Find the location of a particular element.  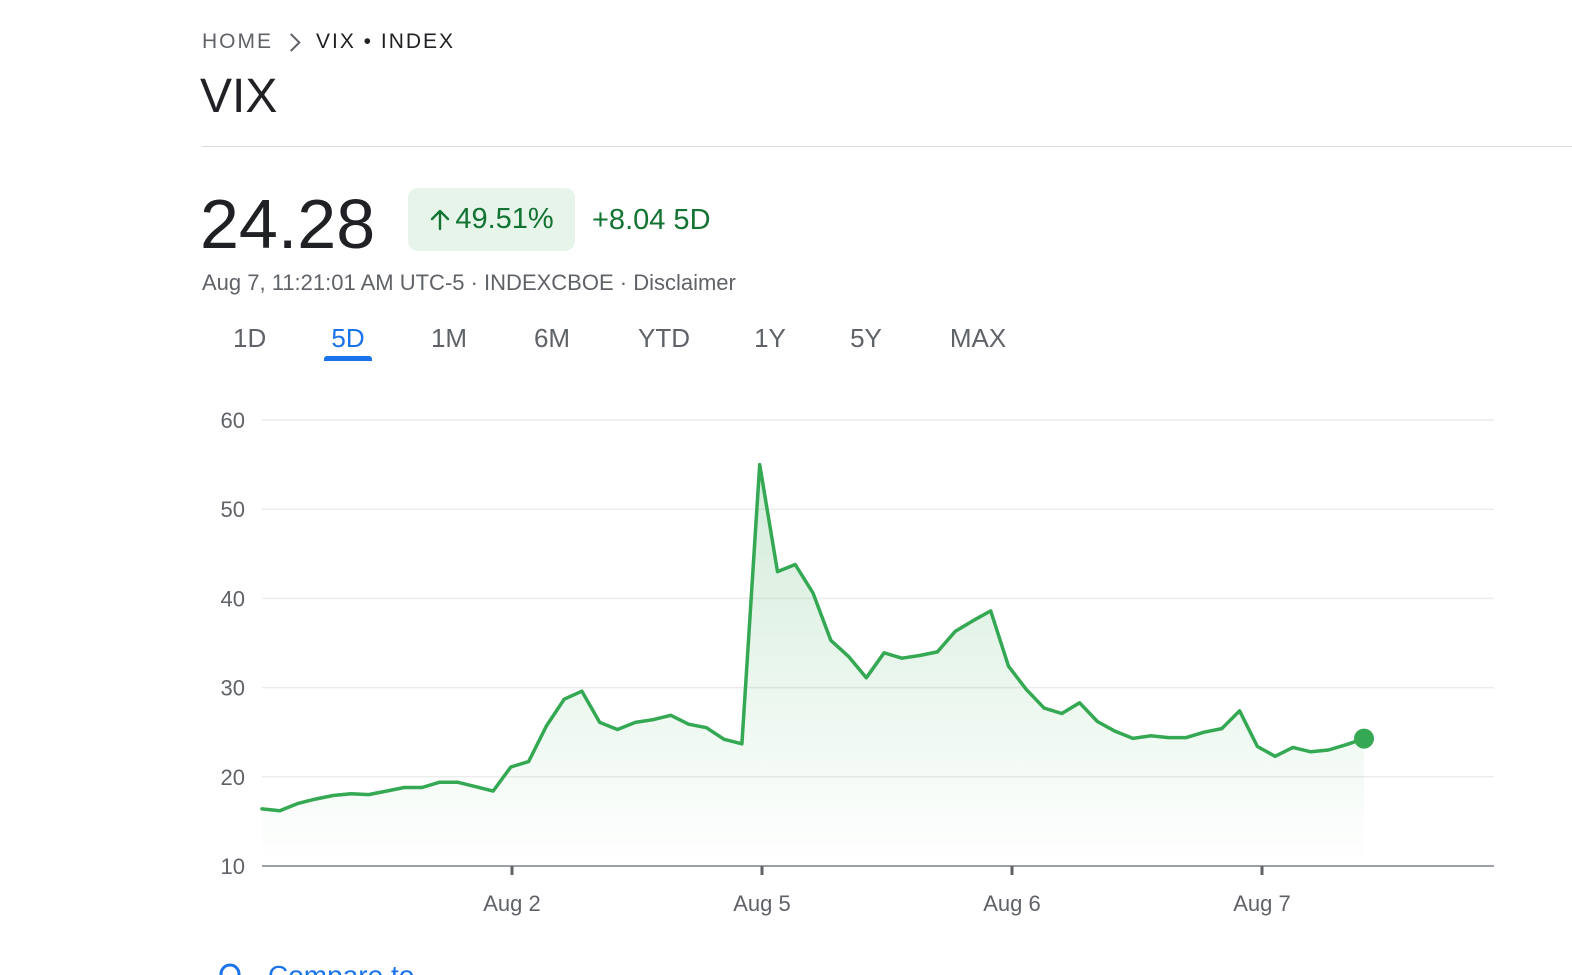

current-price: 24.28 is located at coordinates (288, 224).